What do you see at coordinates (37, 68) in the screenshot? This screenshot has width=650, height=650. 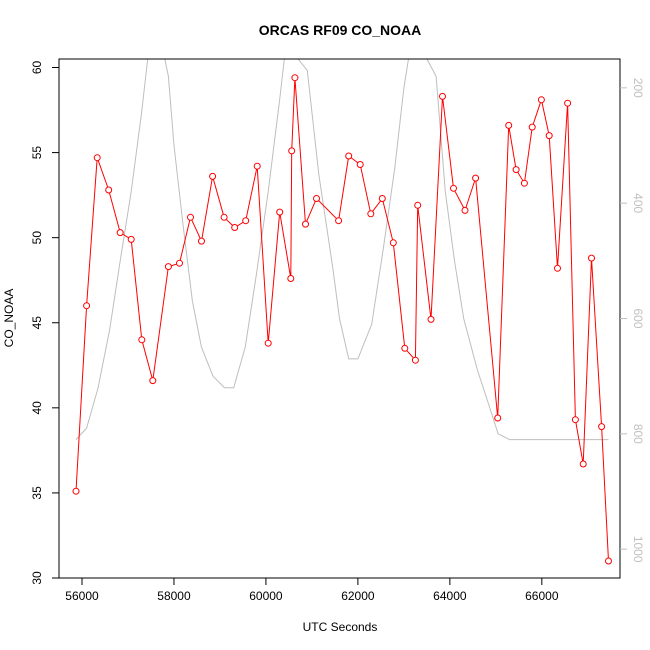 I see `y-tick-label: 60` at bounding box center [37, 68].